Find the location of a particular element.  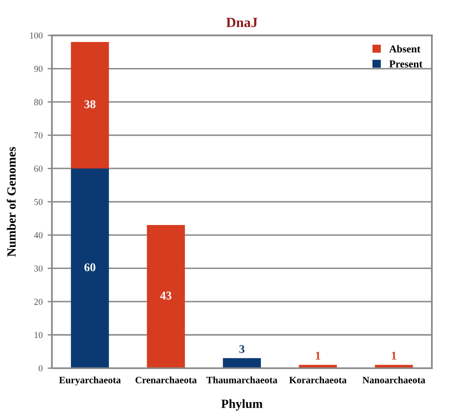

y-tick-label: 50 is located at coordinates (38, 201).